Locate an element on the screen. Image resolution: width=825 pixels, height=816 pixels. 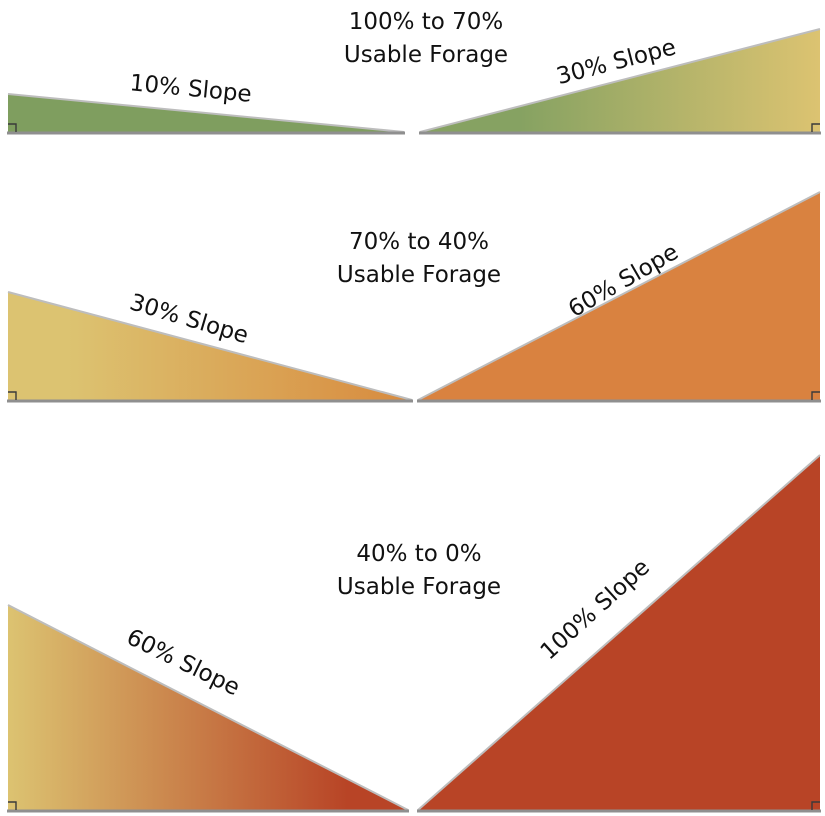
row-1-left-slope-label: 10% Slope is located at coordinates (191, 89).